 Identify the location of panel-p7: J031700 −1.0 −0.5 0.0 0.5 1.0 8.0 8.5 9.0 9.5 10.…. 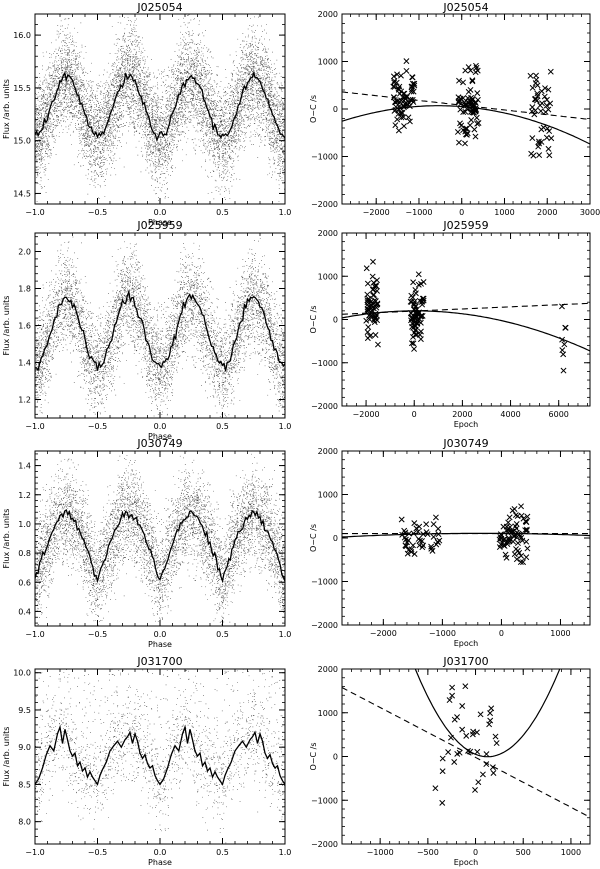
(146, 761).